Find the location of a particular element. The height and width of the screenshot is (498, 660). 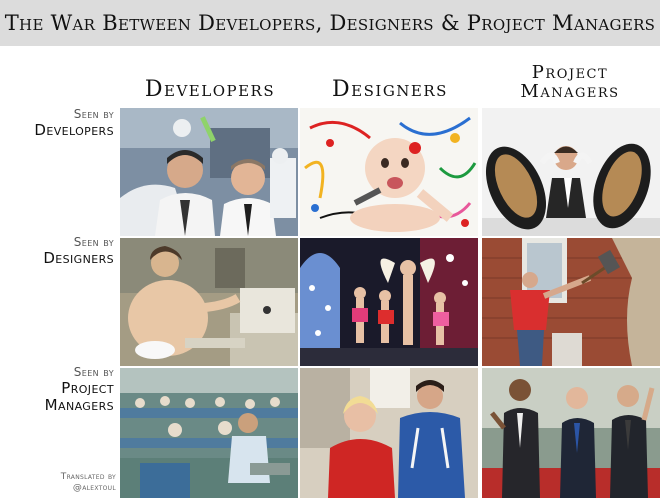

photo-assembly-line is located at coordinates (209, 433).